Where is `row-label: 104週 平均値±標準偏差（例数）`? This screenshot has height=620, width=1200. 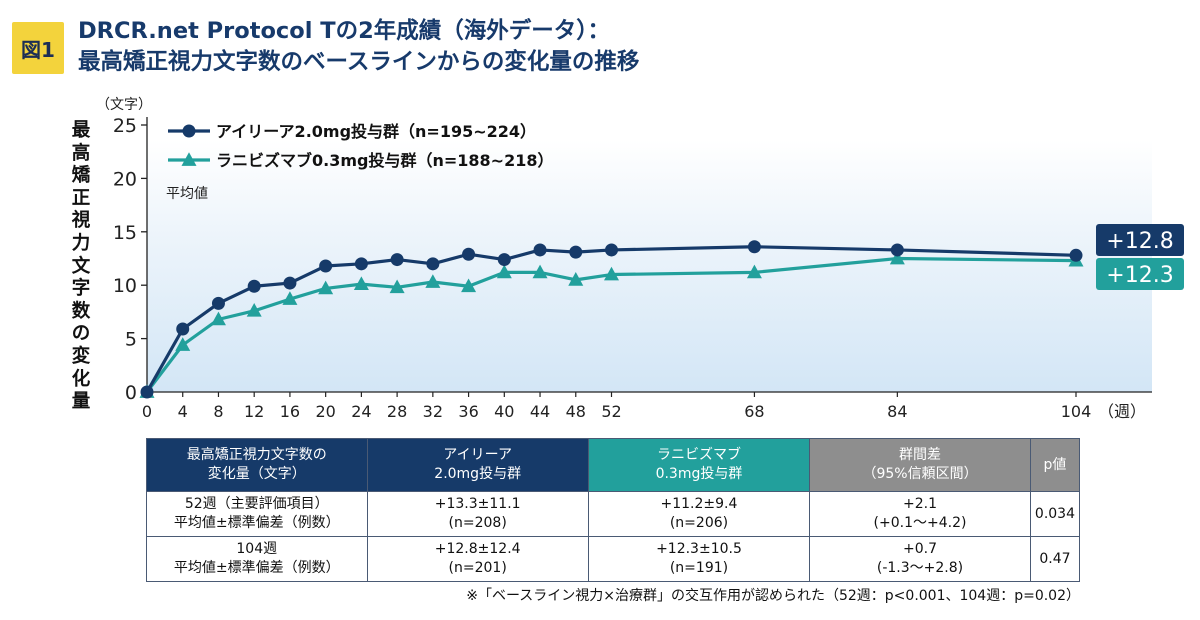
row-label: 104週 平均値±標準偏差（例数） is located at coordinates (257, 559).